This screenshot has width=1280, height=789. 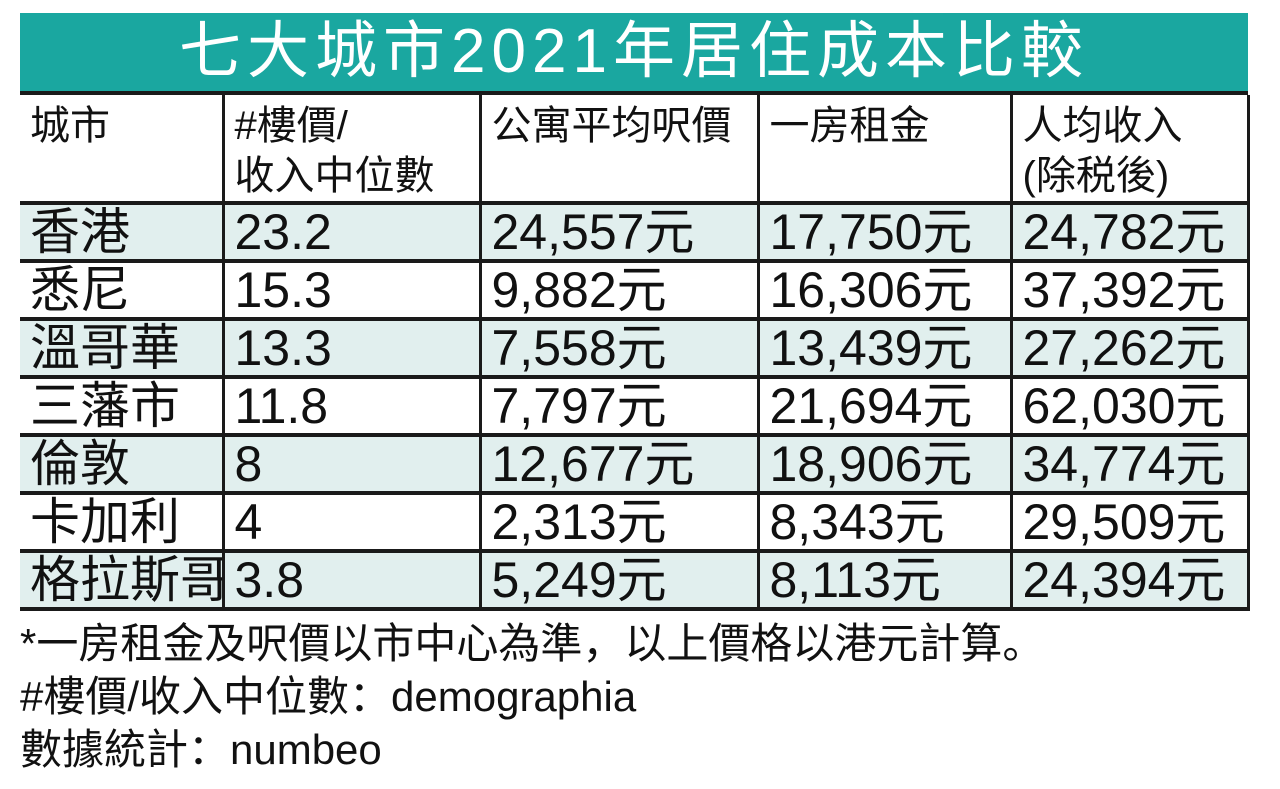 I want to click on ratio-value: 13.3, so click(x=350, y=348).